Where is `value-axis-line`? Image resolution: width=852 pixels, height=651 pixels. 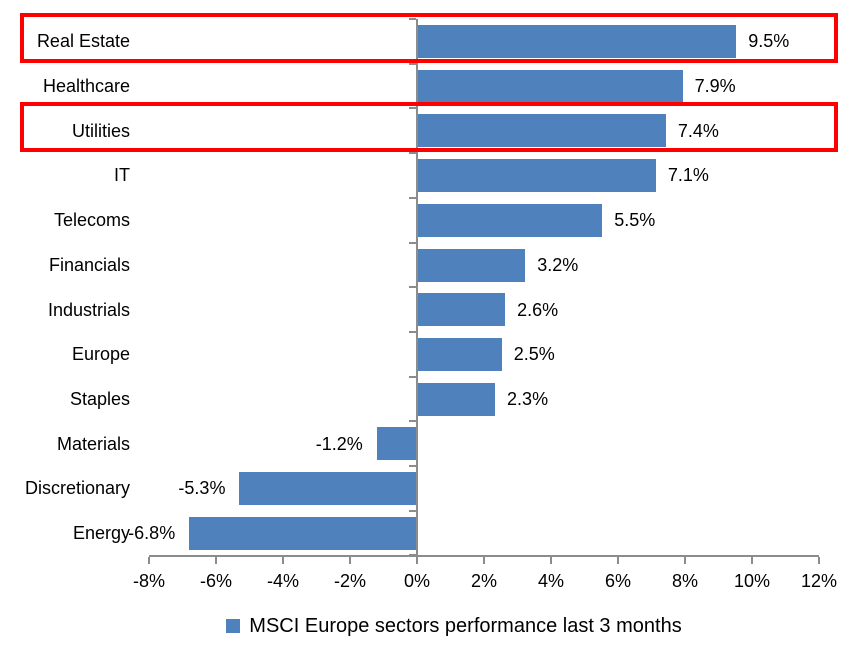
value-axis-line is located at coordinates (484, 556).